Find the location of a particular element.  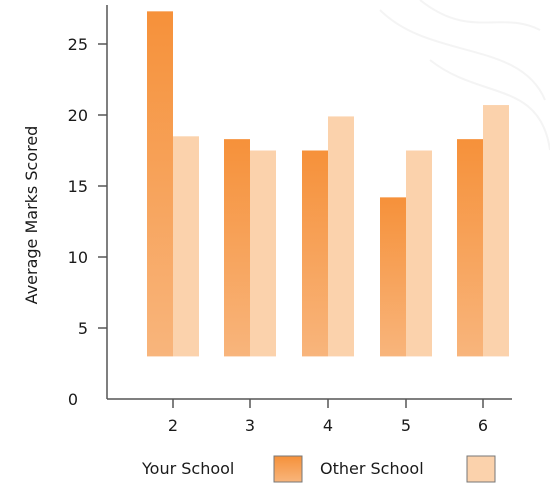

background-decoration is located at coordinates (464, 75).